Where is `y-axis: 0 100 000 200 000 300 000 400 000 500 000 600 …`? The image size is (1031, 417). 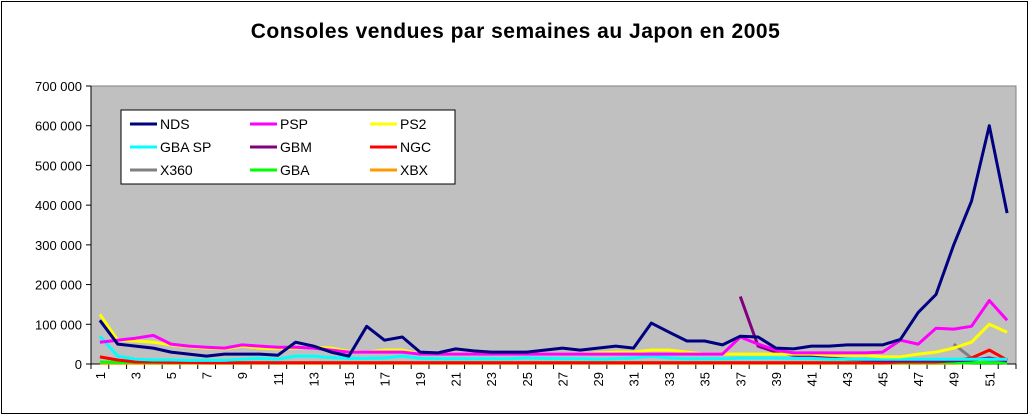 y-axis: 0 100 000 200 000 300 000 400 000 500 000 600 … is located at coordinates (63, 225).